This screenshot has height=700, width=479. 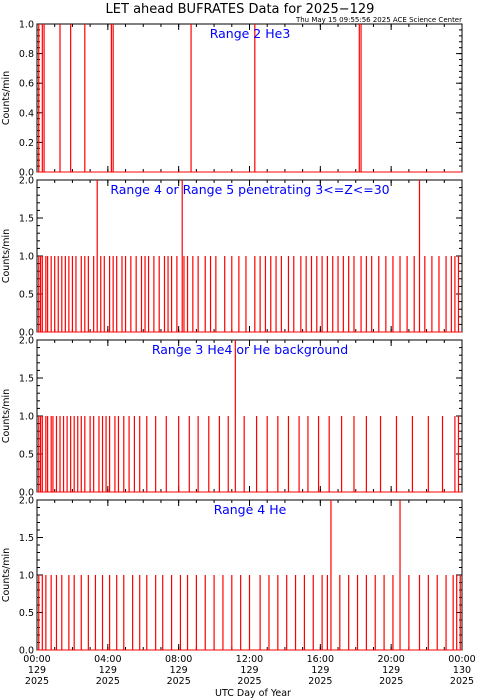 I want to click on x-tick-time-label: 16:00, so click(x=320, y=659).